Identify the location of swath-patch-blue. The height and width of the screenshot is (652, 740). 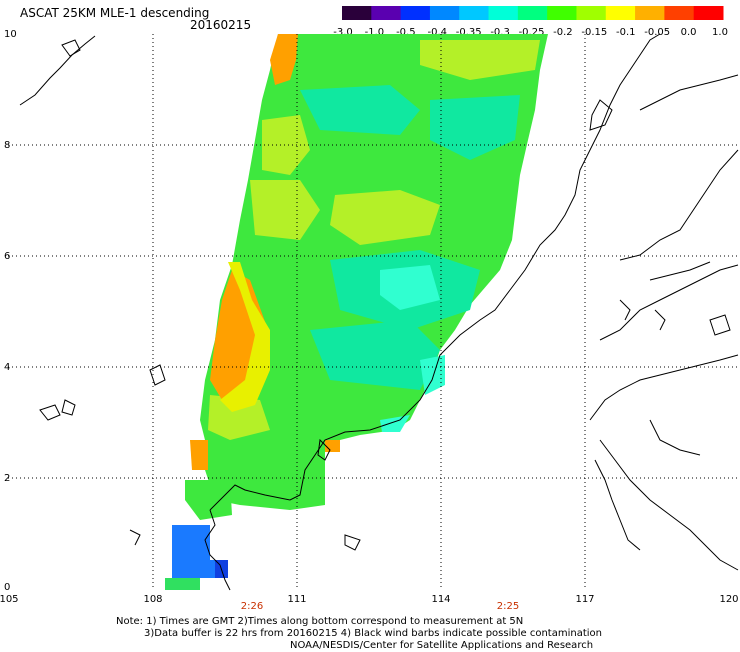
(200, 551).